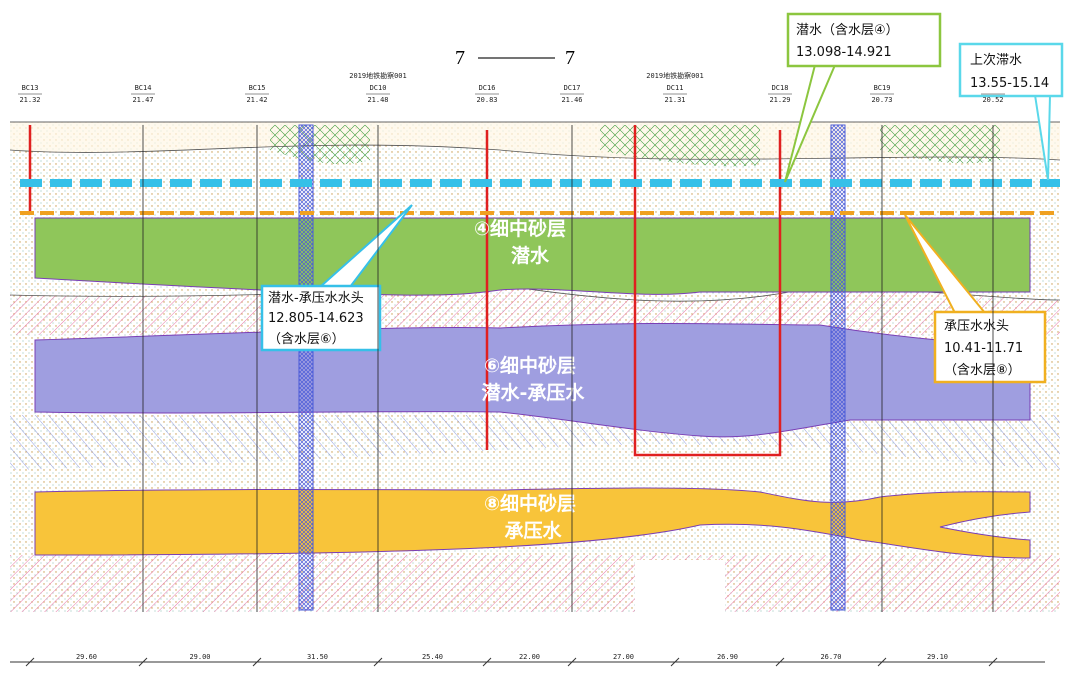  What do you see at coordinates (378, 88) in the screenshot?
I see `borehole-name: DC10` at bounding box center [378, 88].